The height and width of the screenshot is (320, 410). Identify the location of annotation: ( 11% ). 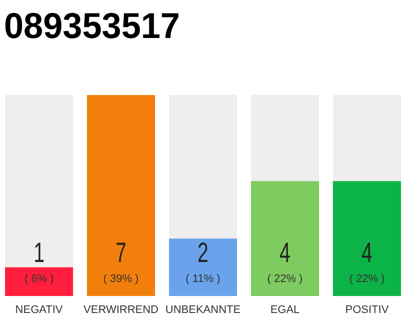
(203, 279).